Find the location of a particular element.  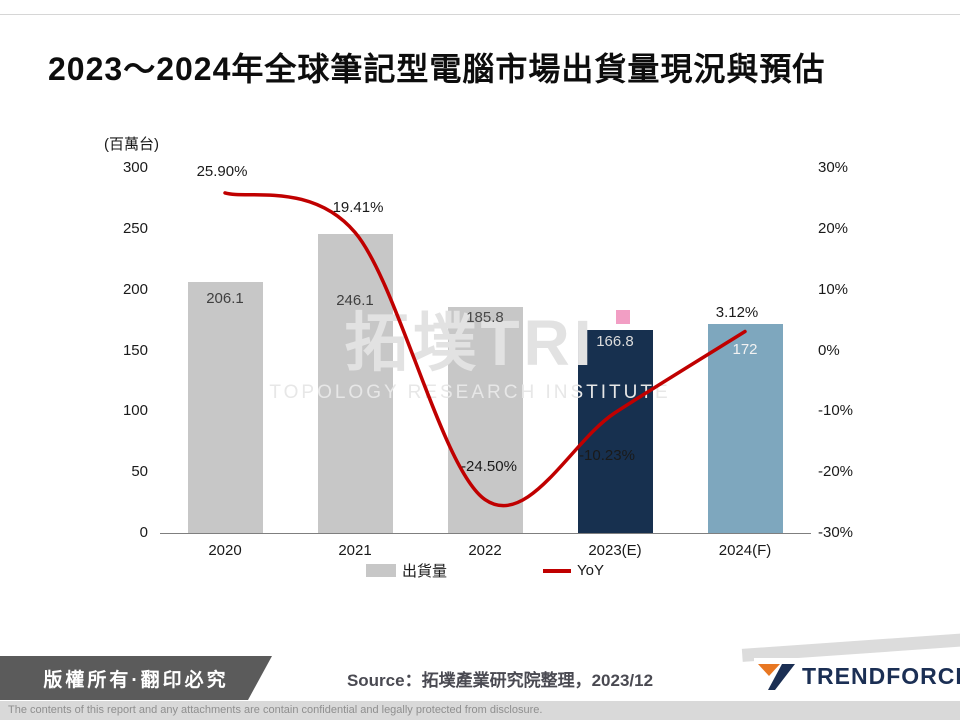

y-axis-tick-right: 30% is located at coordinates (833, 167).